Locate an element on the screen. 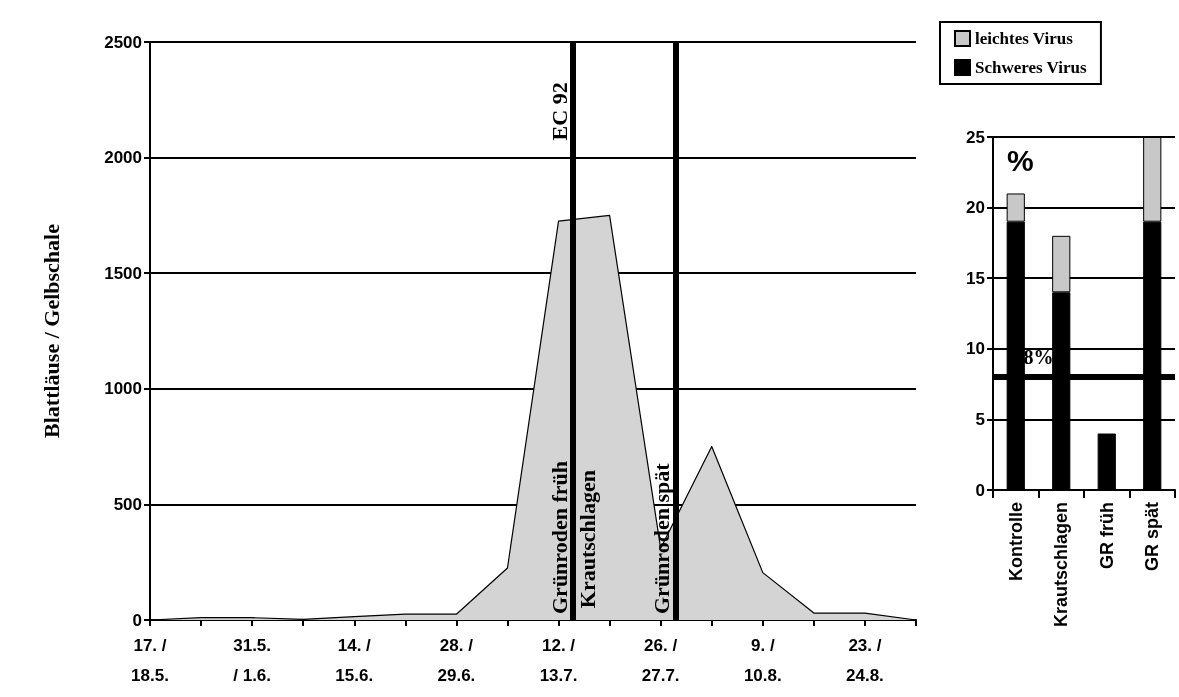  x-tick-label: 26. / 27.7. is located at coordinates (660, 660).